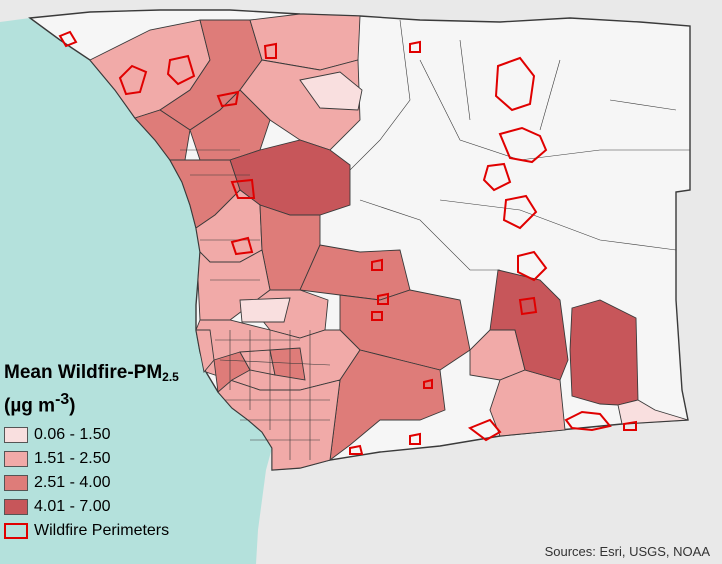 The width and height of the screenshot is (722, 564). I want to click on legend-swatch-perimeter, so click(16, 531).